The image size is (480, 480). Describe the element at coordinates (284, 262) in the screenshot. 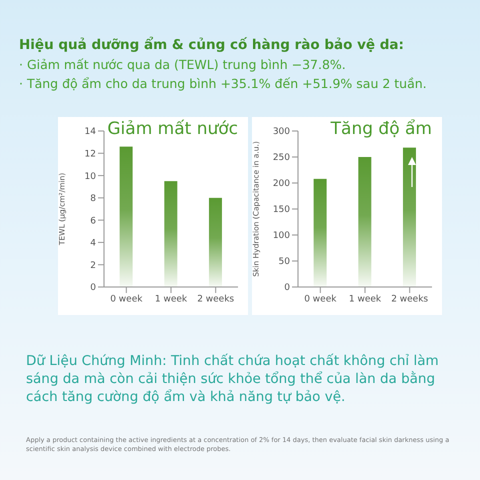

I see `y-tick-label: 50` at that location.